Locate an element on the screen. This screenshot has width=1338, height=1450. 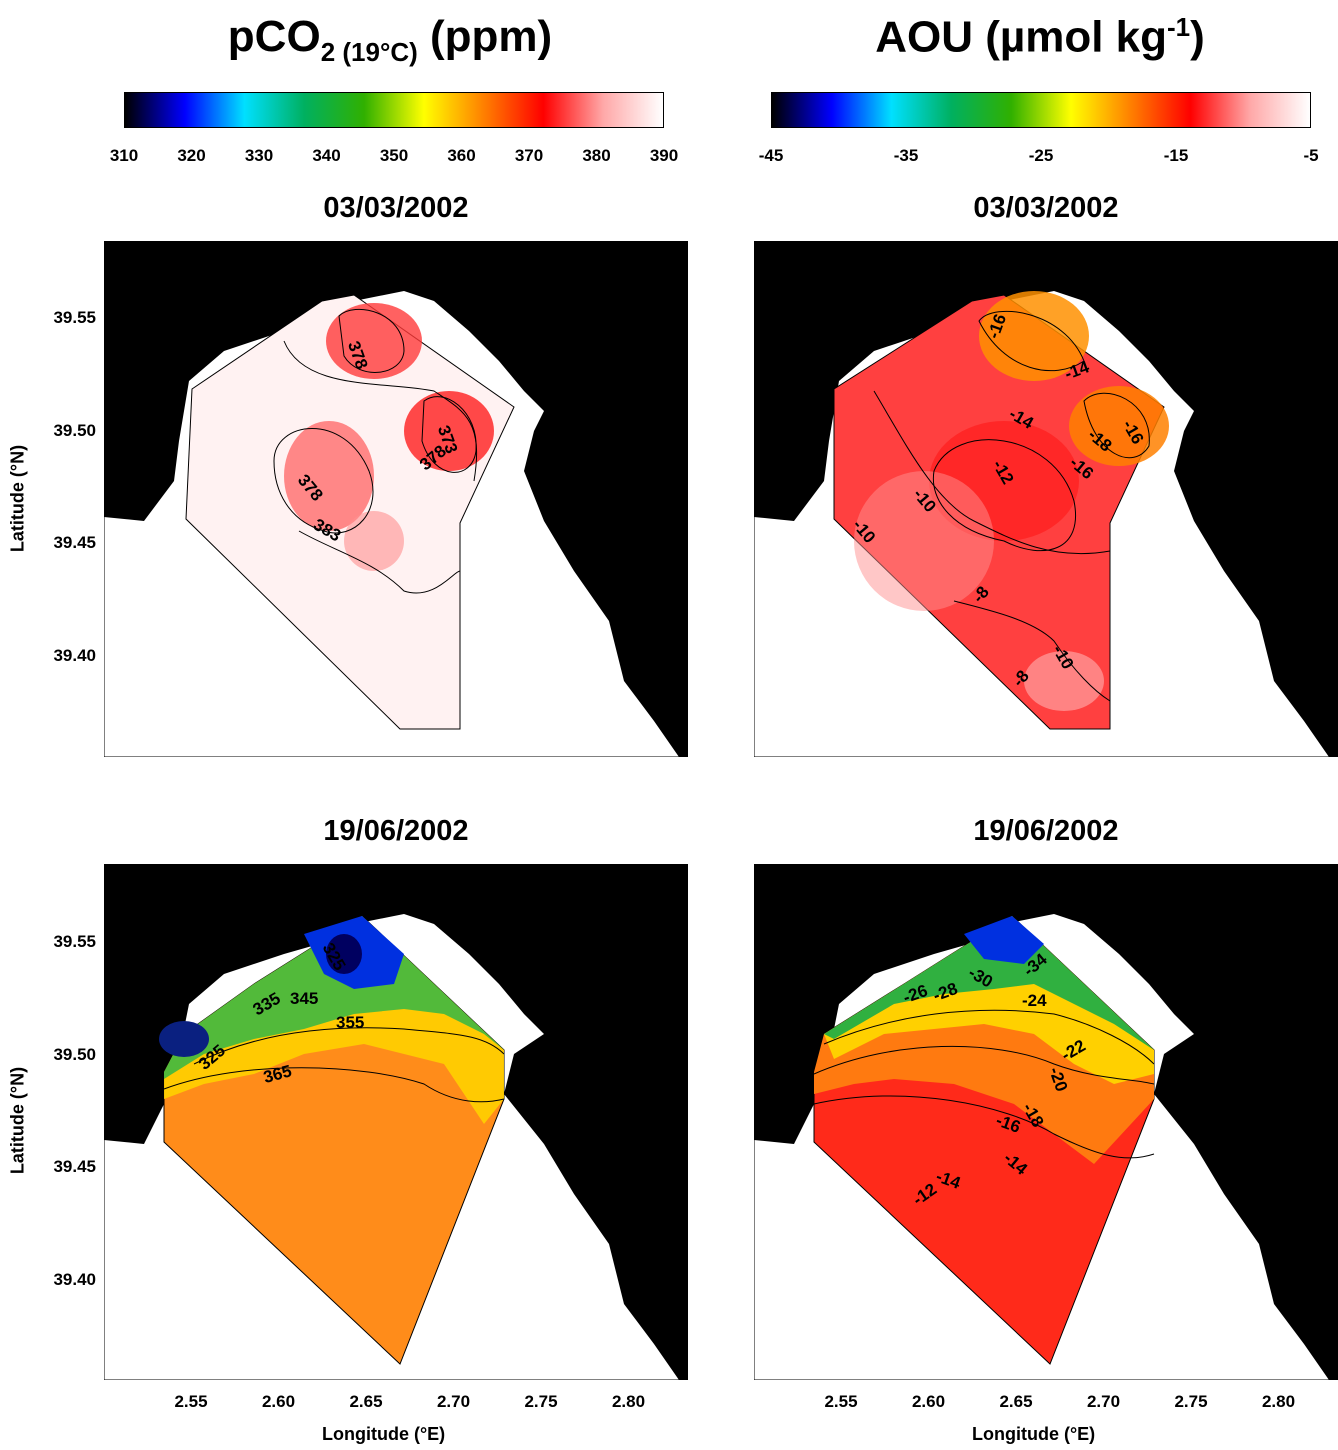
pco2-colorbar-tick: 320 is located at coordinates (191, 155).